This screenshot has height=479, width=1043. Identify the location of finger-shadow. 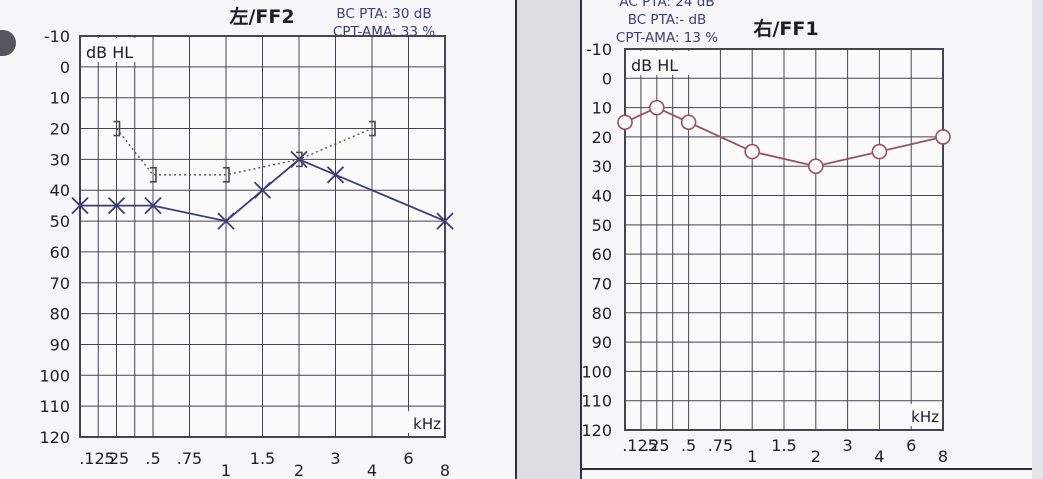
(8, 43).